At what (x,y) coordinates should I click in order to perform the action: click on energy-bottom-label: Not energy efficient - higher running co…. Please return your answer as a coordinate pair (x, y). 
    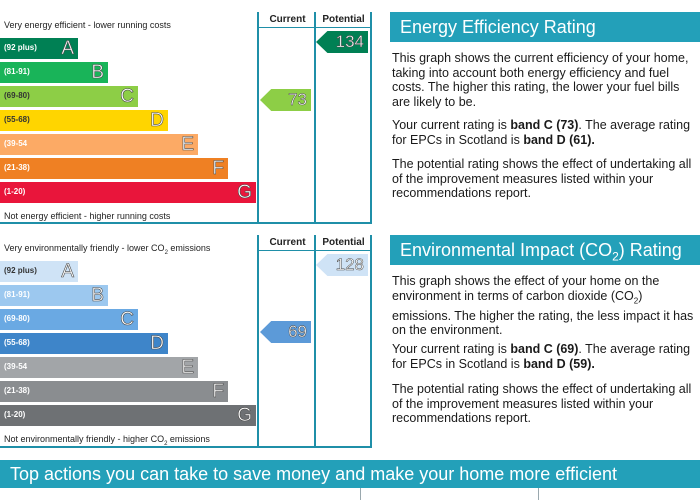
    Looking at the image, I should click on (87, 216).